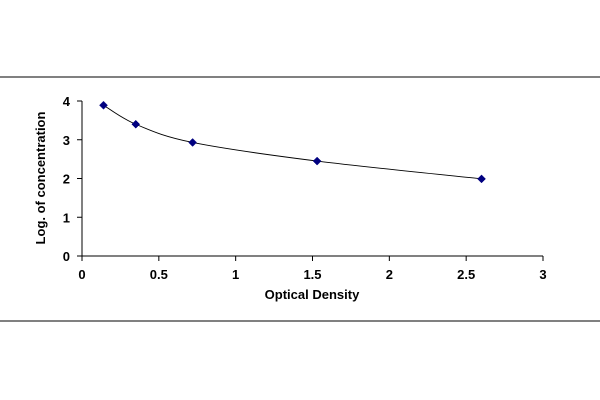  Describe the element at coordinates (66, 217) in the screenshot. I see `y-tick-label: 1` at that location.